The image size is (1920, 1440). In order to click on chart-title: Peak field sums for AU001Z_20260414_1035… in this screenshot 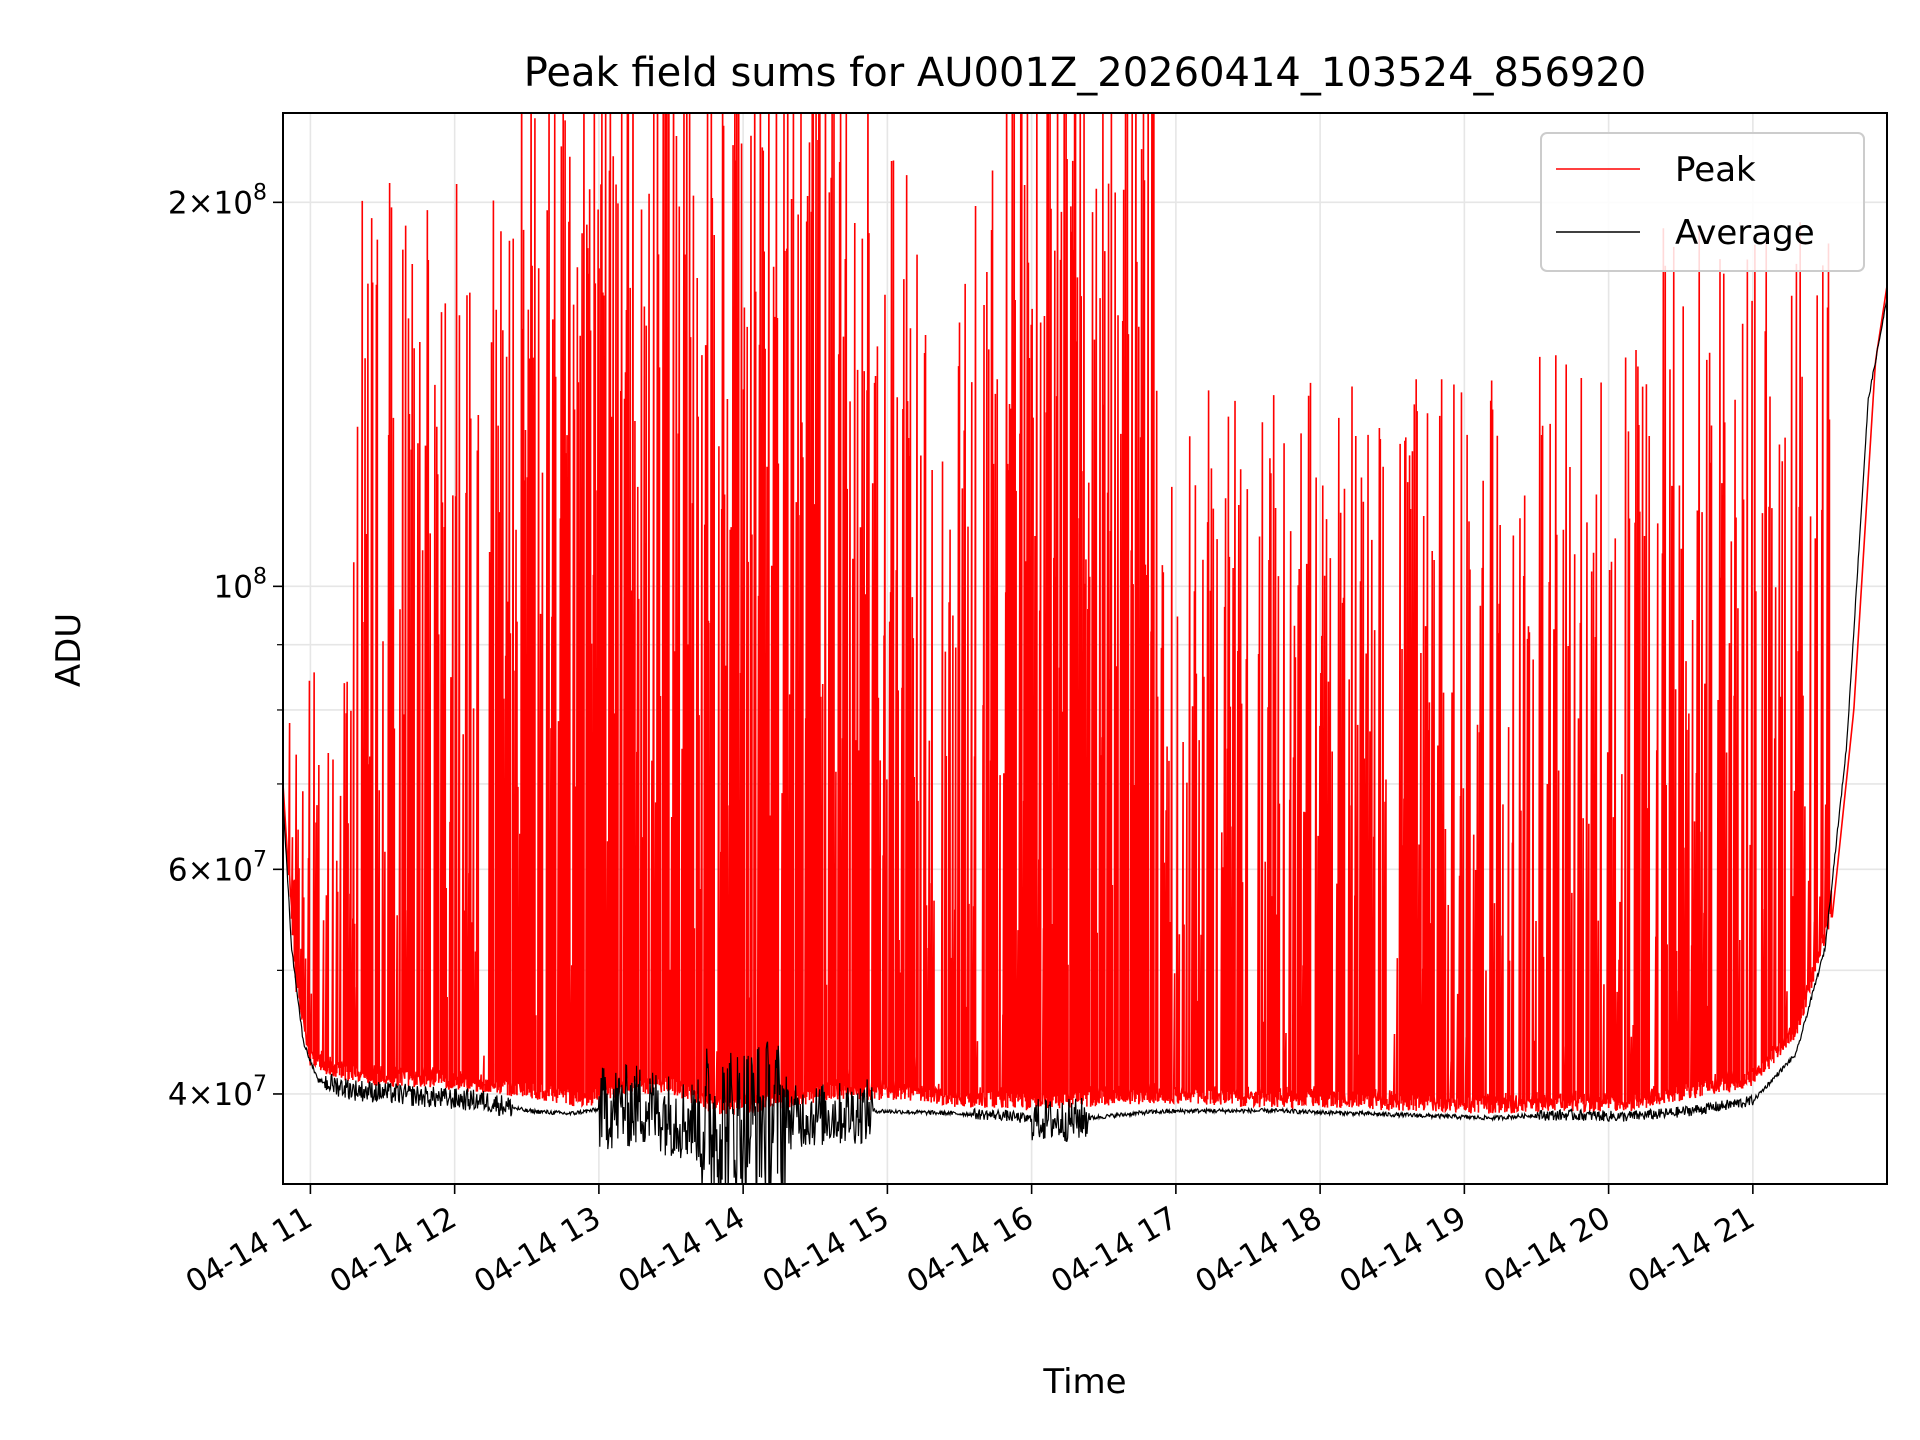, I will do `click(1085, 73)`.